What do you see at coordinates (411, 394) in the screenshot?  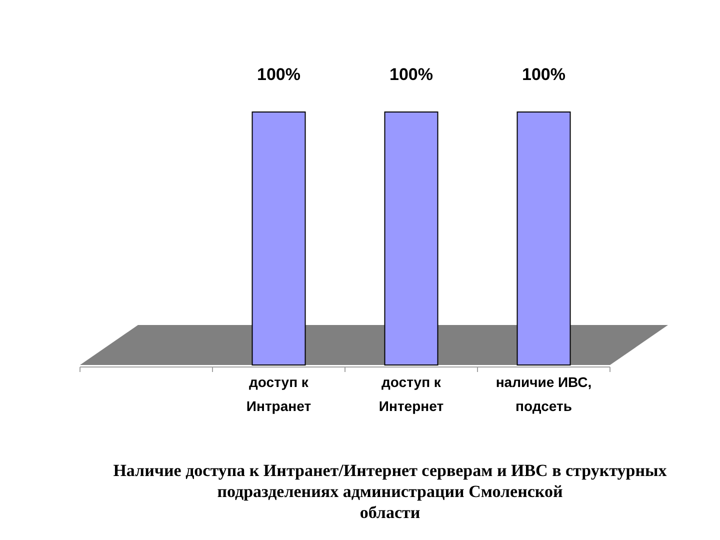 I see `x-tick-label: доступ к Интернет` at bounding box center [411, 394].